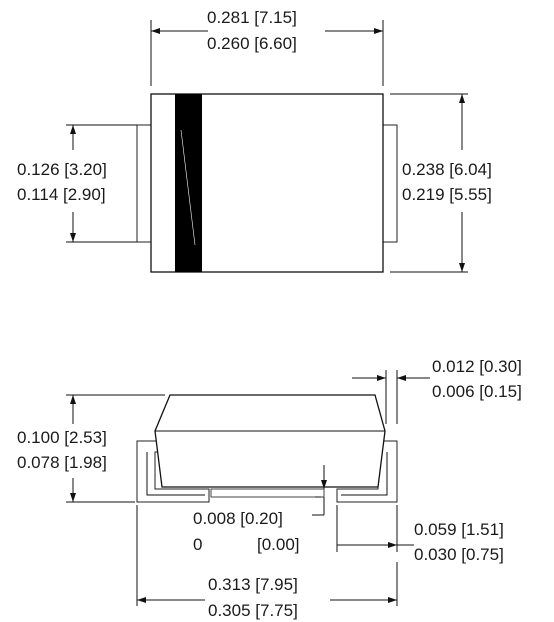 The height and width of the screenshot is (622, 554). Describe the element at coordinates (477, 391) in the screenshot. I see `lead-thickness-min-label: 0.006 [0.15]` at that location.